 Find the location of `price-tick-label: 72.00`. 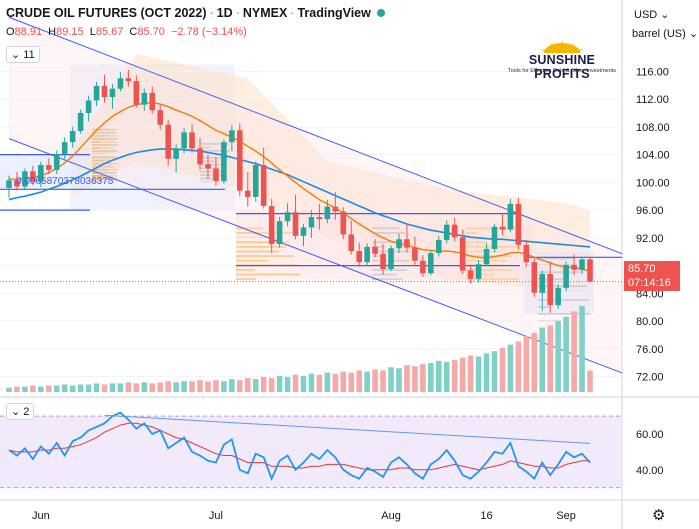

price-tick-label: 72.00 is located at coordinates (650, 378).